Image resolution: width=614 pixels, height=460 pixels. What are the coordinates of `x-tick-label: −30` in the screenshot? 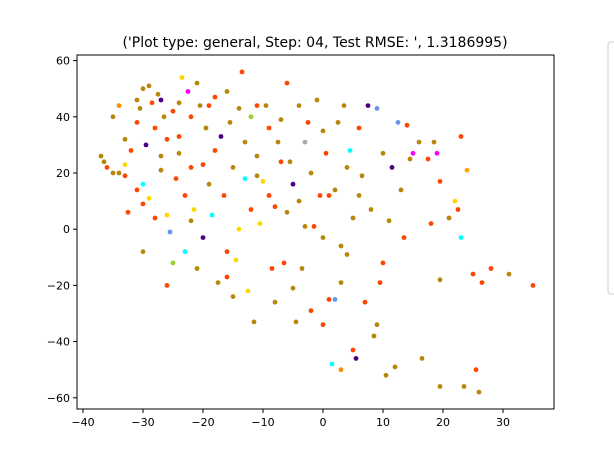 It's located at (142, 422).